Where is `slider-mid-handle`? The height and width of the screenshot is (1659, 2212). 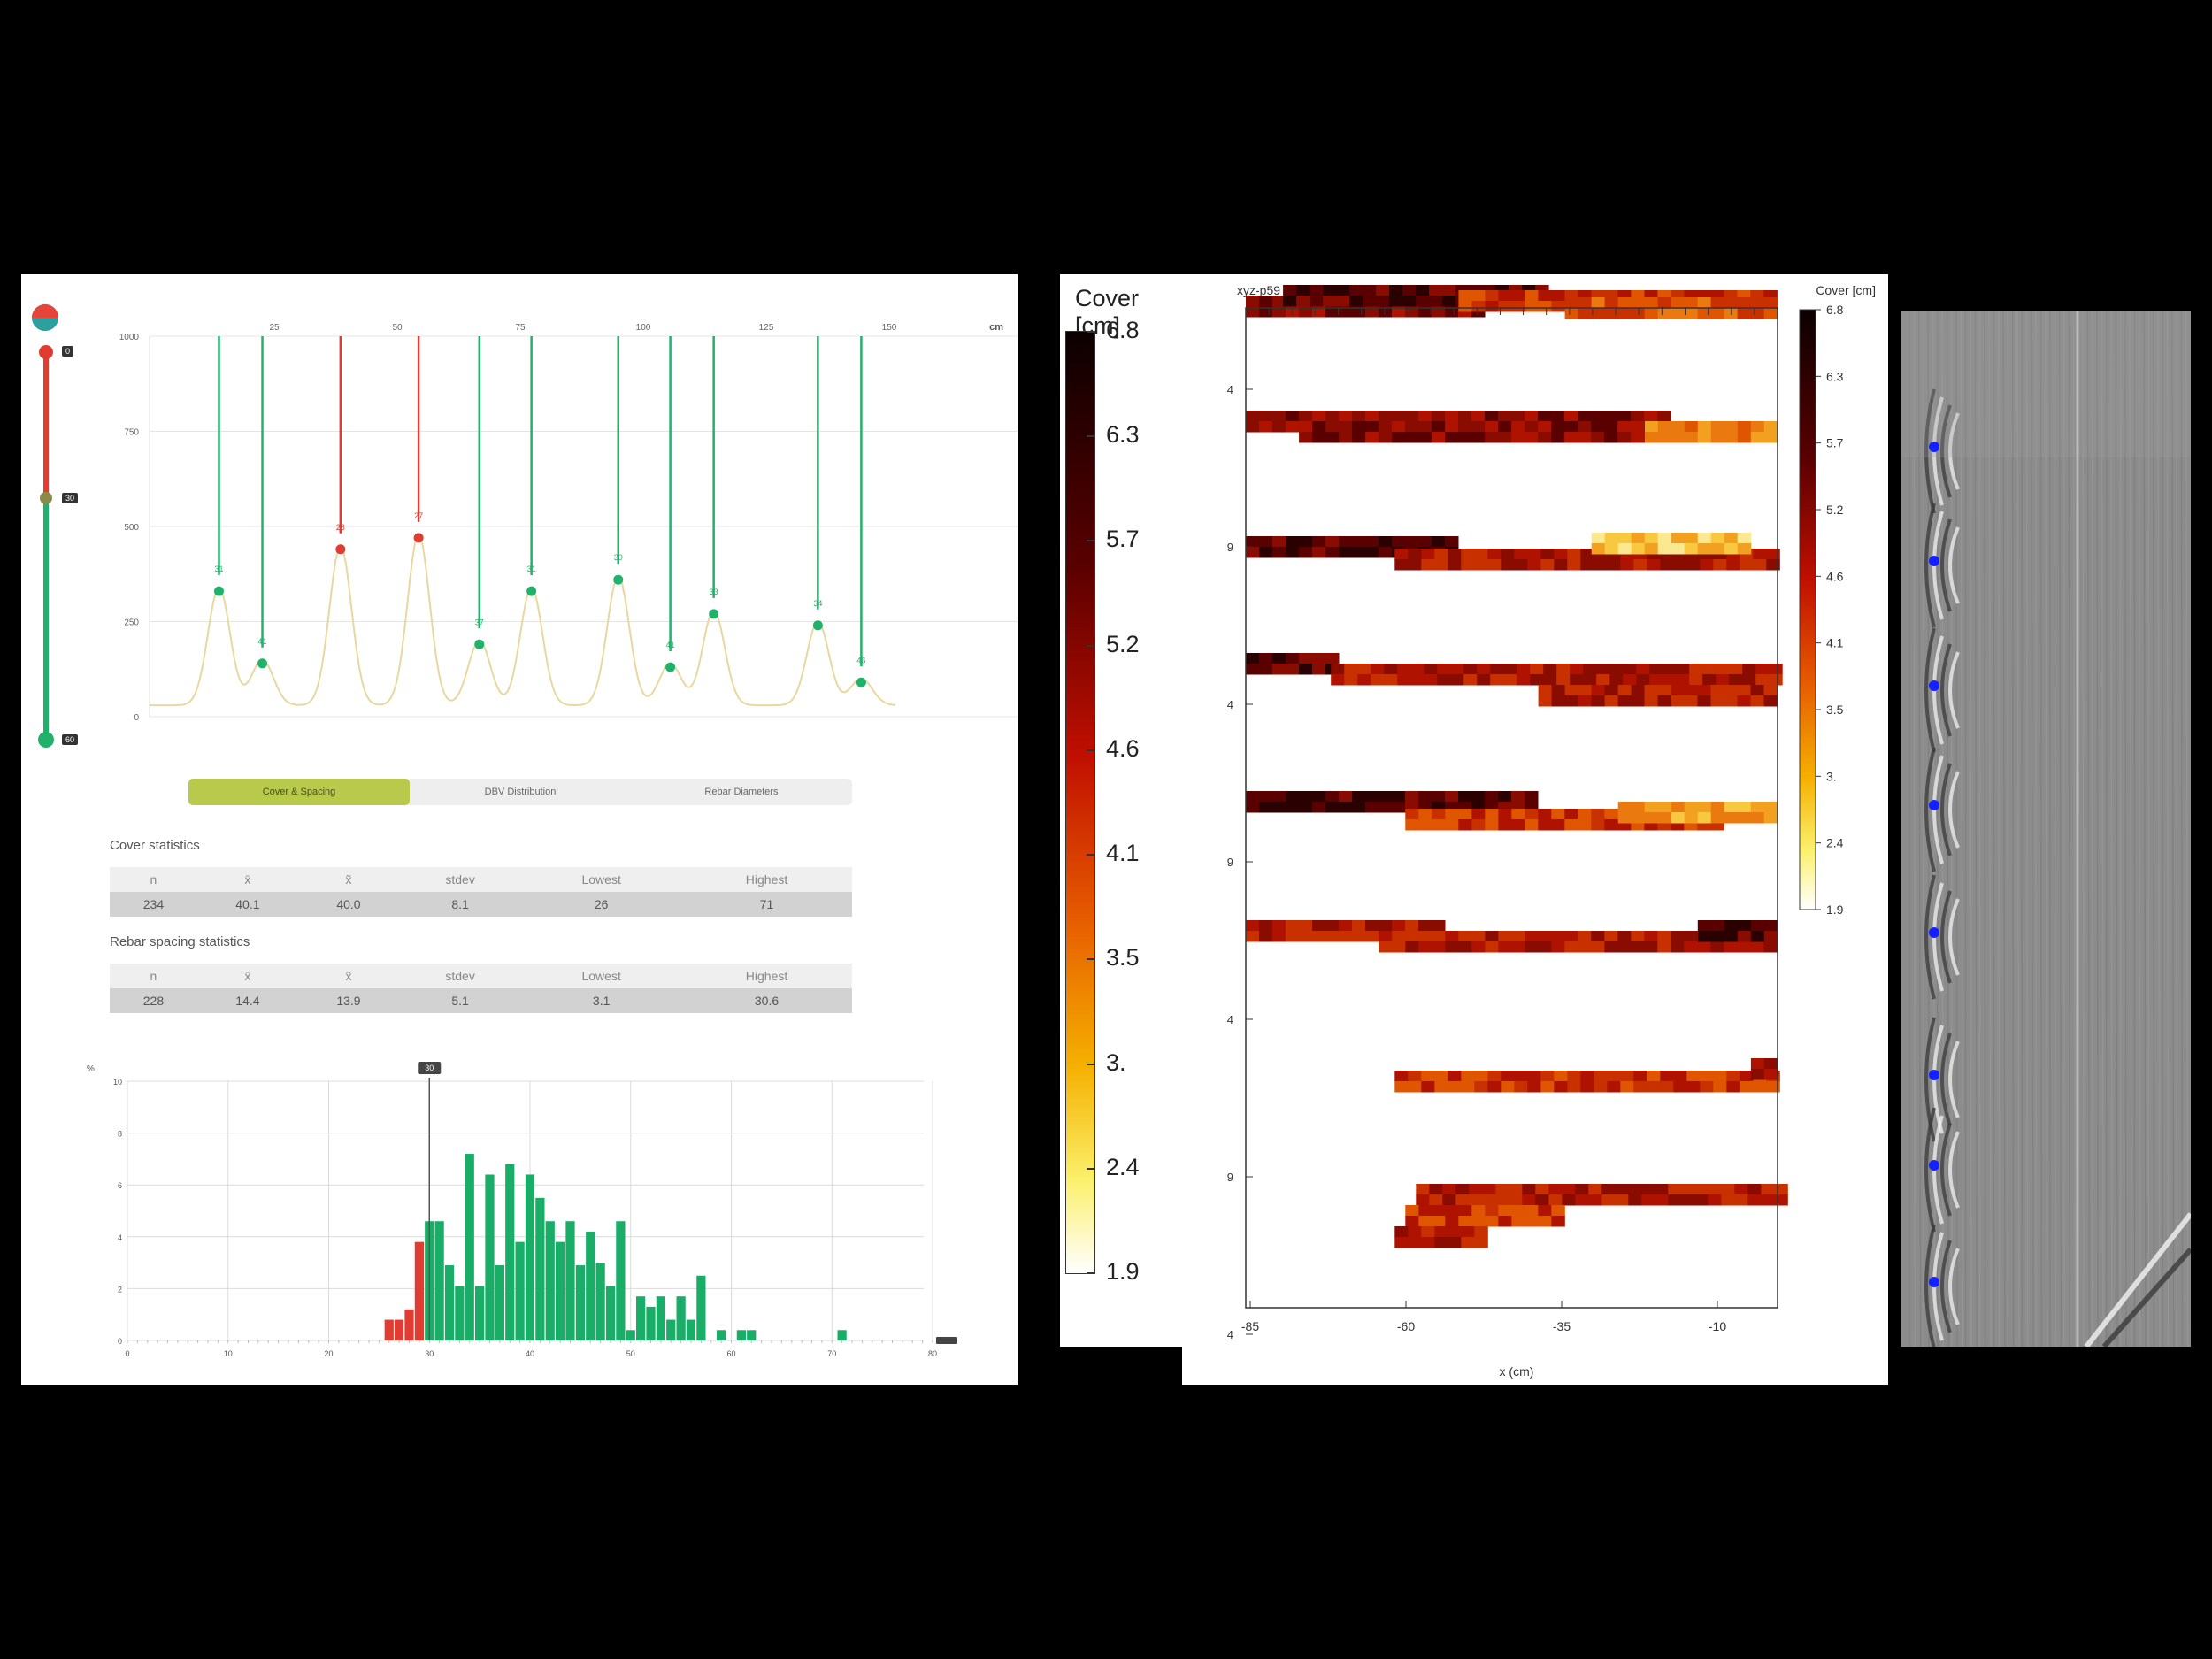 slider-mid-handle is located at coordinates (46, 498).